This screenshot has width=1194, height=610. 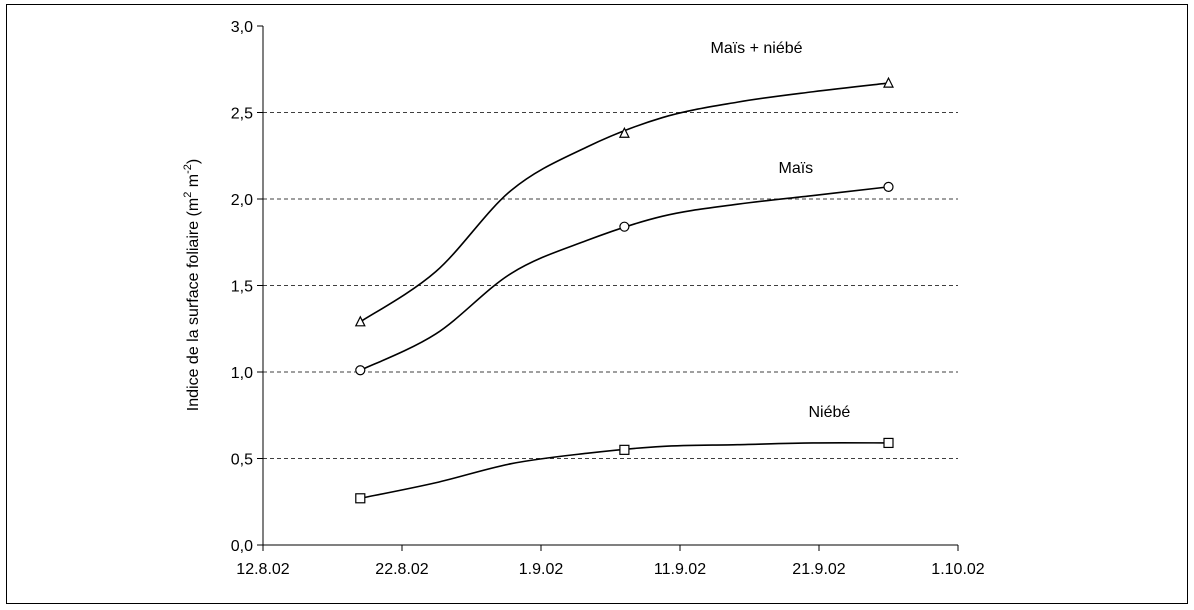 What do you see at coordinates (830, 412) in the screenshot?
I see `series-label: Niébé` at bounding box center [830, 412].